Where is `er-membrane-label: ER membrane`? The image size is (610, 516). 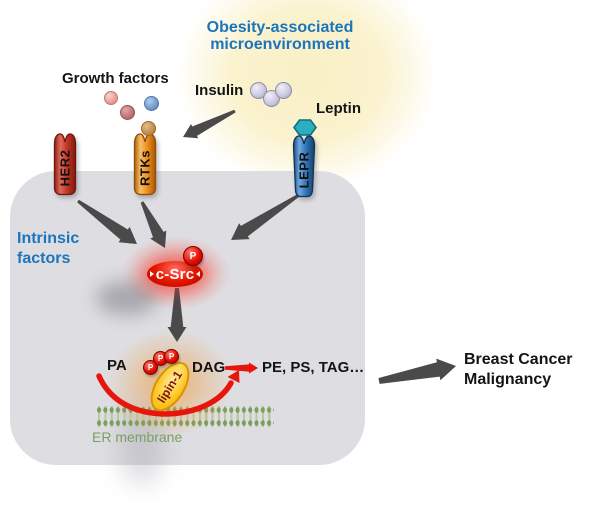
er-membrane-label: ER membrane is located at coordinates (137, 437).